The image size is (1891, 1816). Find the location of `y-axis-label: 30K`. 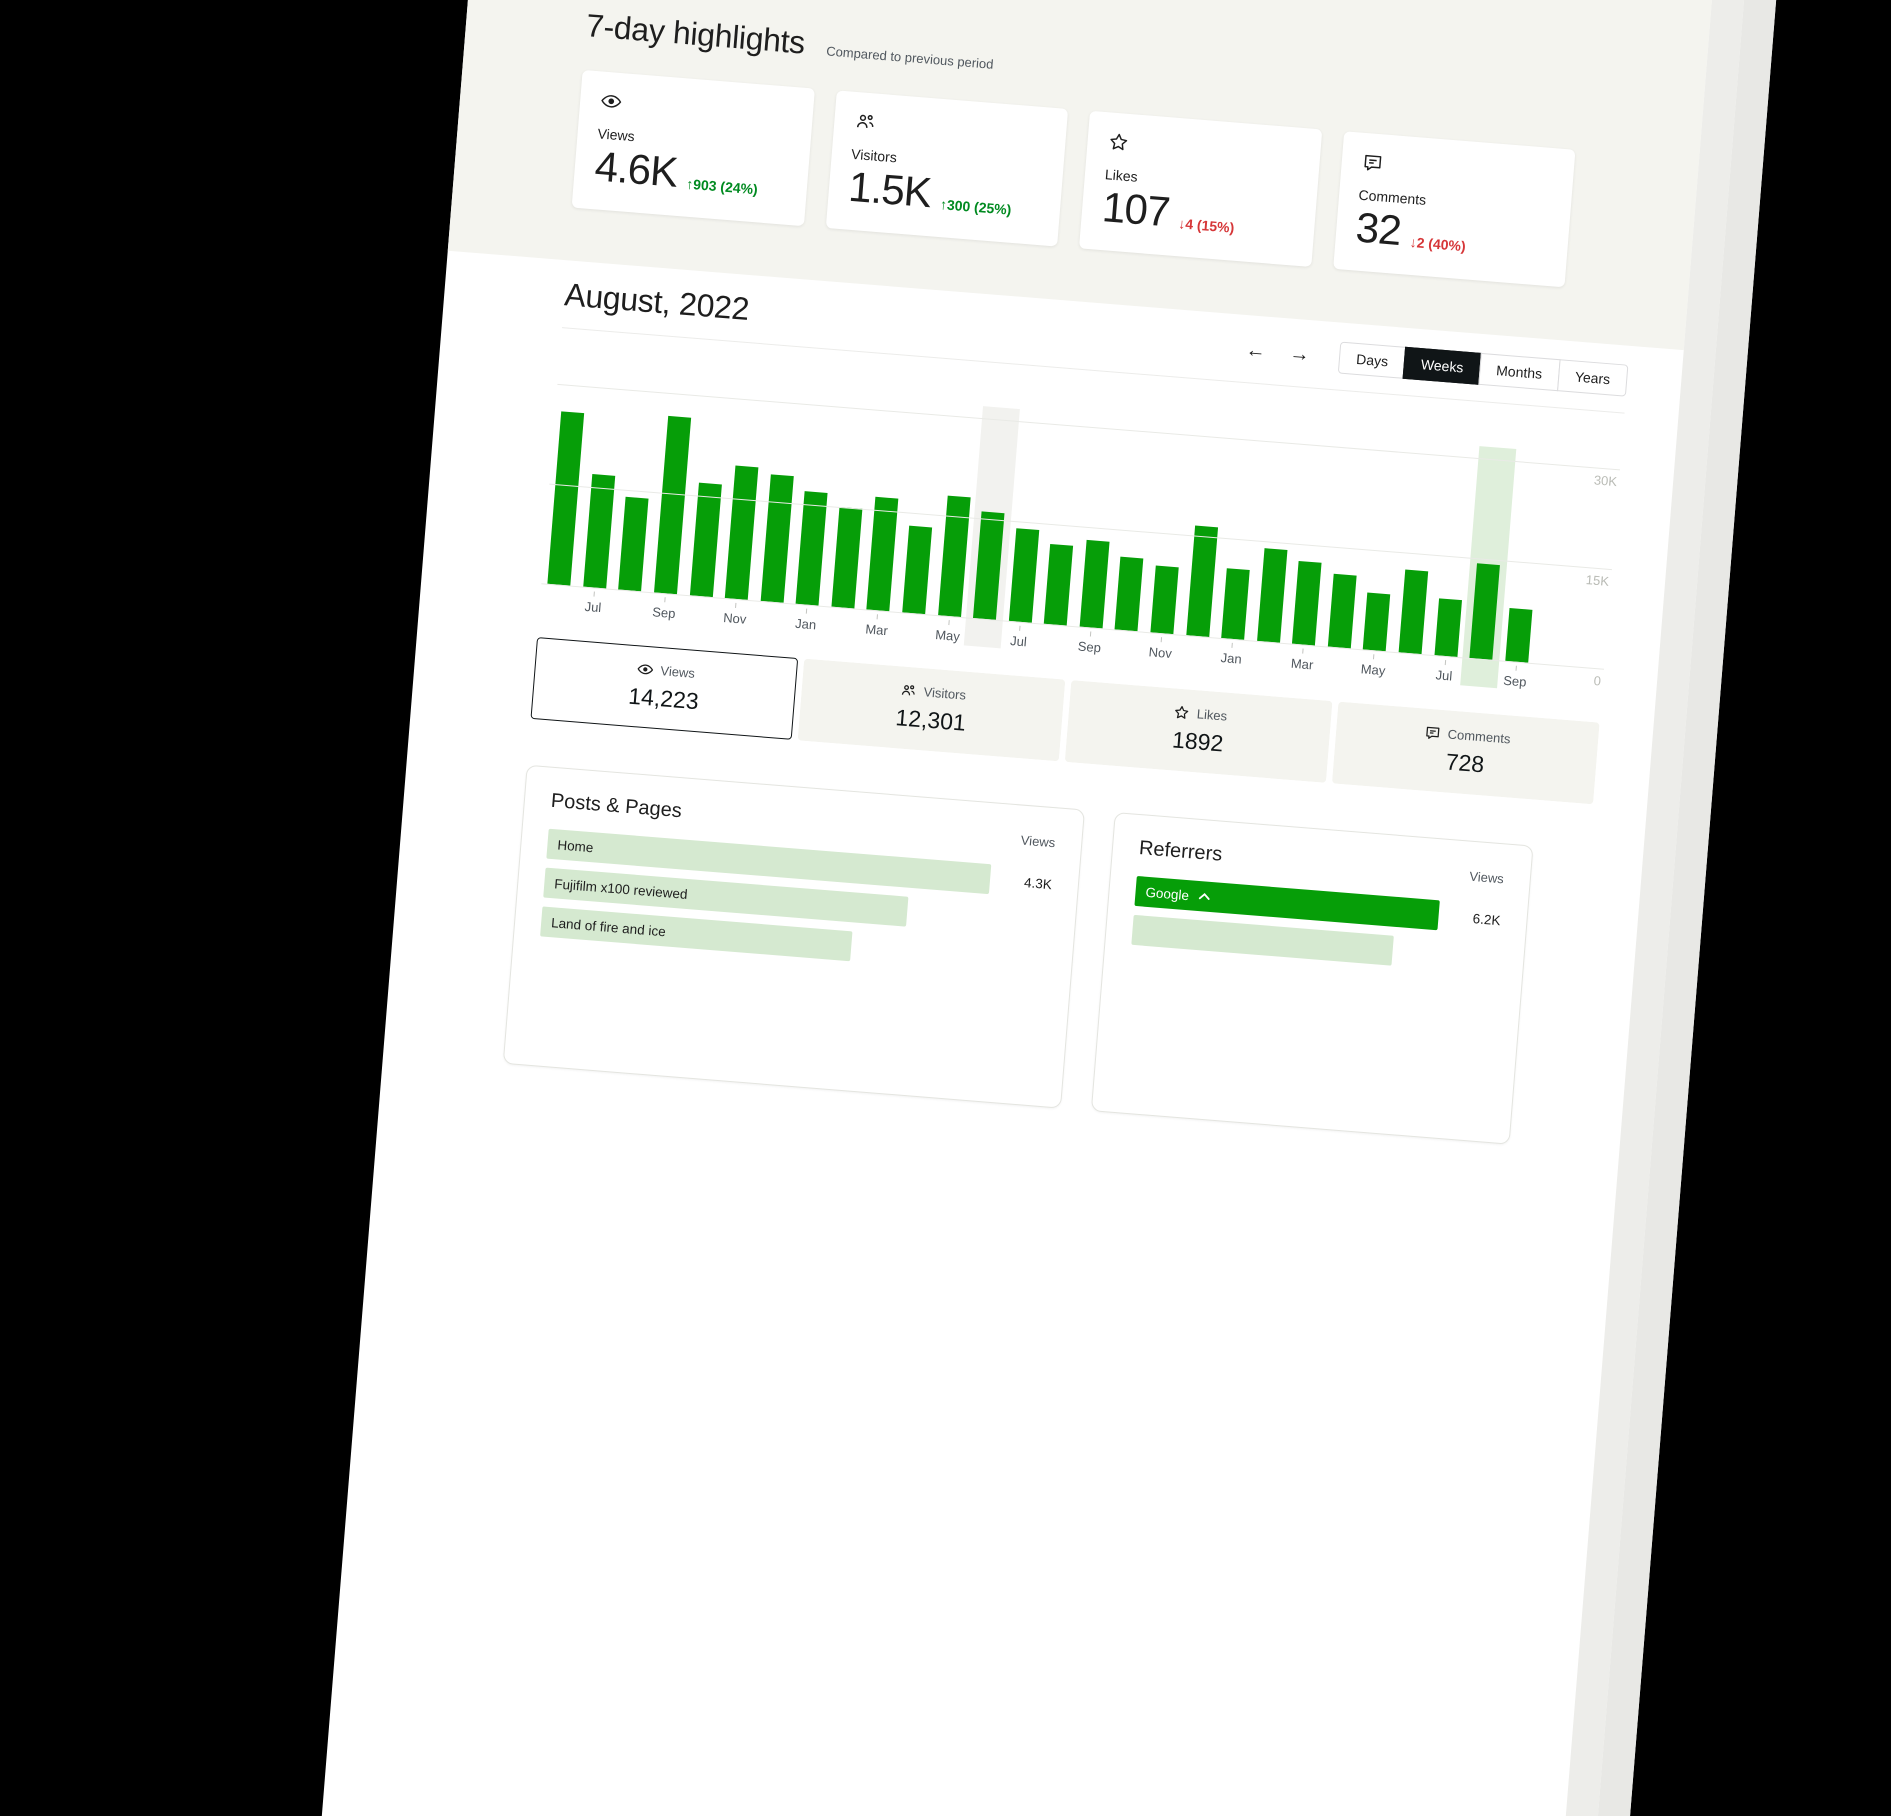

y-axis-label: 30K is located at coordinates (1605, 481).